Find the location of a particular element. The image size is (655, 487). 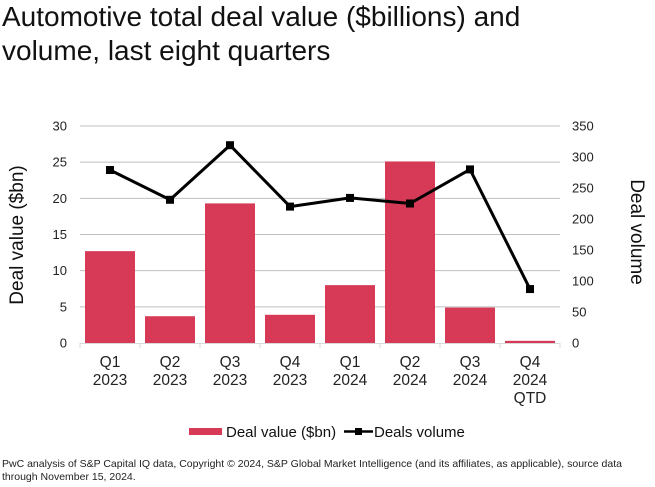

y-tick-label: 5 is located at coordinates (63, 306).